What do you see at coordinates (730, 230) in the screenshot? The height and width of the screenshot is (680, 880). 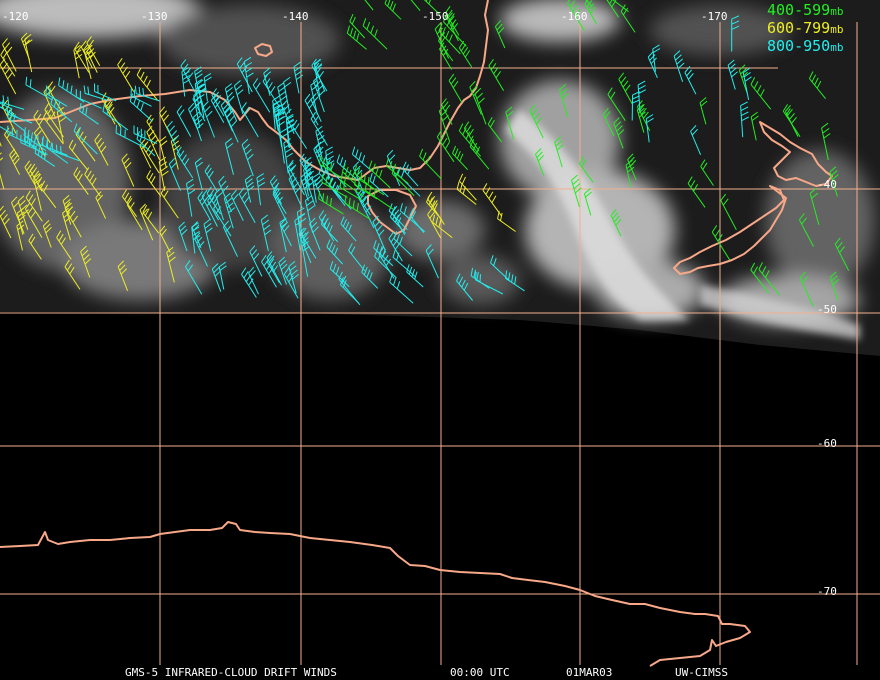 I see `nz-south-island` at bounding box center [730, 230].